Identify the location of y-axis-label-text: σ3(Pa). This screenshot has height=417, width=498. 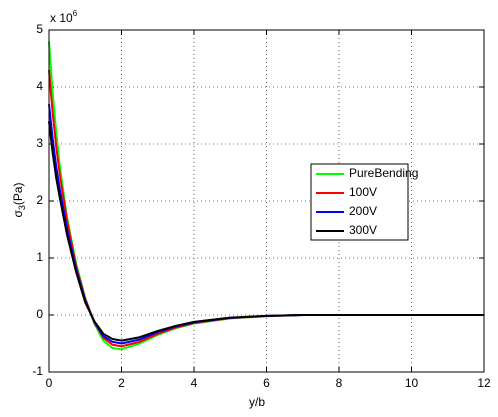
(19, 199).